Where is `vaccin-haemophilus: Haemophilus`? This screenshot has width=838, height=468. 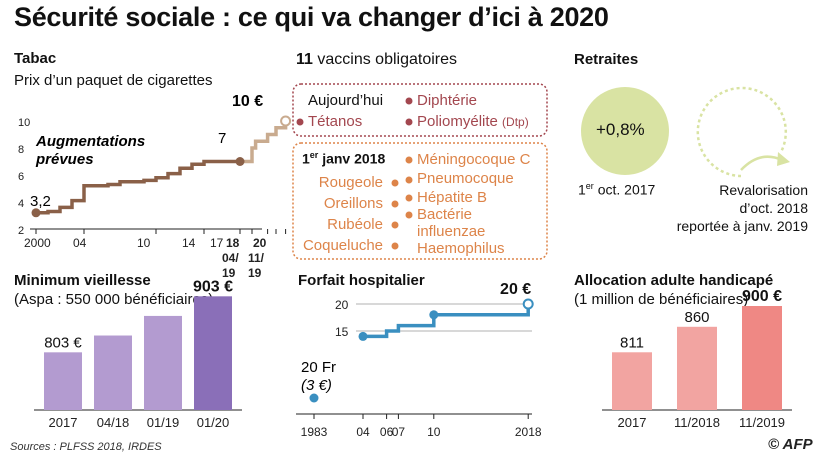
vaccin-haemophilus: Haemophilus is located at coordinates (461, 248).